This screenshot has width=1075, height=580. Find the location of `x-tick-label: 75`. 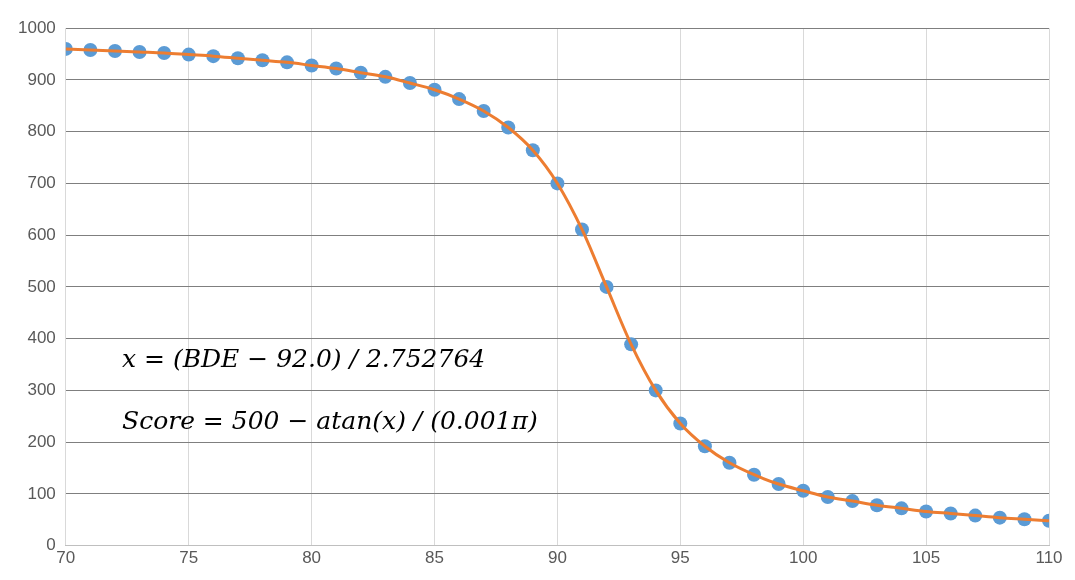

x-tick-label: 75 is located at coordinates (189, 558).